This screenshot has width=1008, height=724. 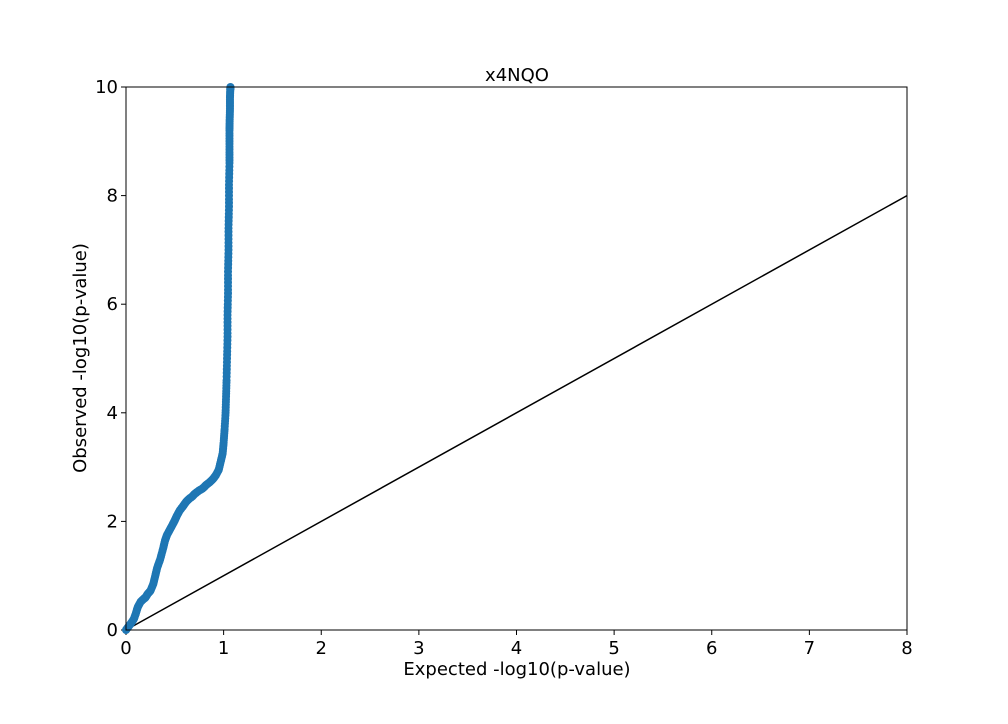 What do you see at coordinates (112, 630) in the screenshot?
I see `y-tick-label: 0` at bounding box center [112, 630].